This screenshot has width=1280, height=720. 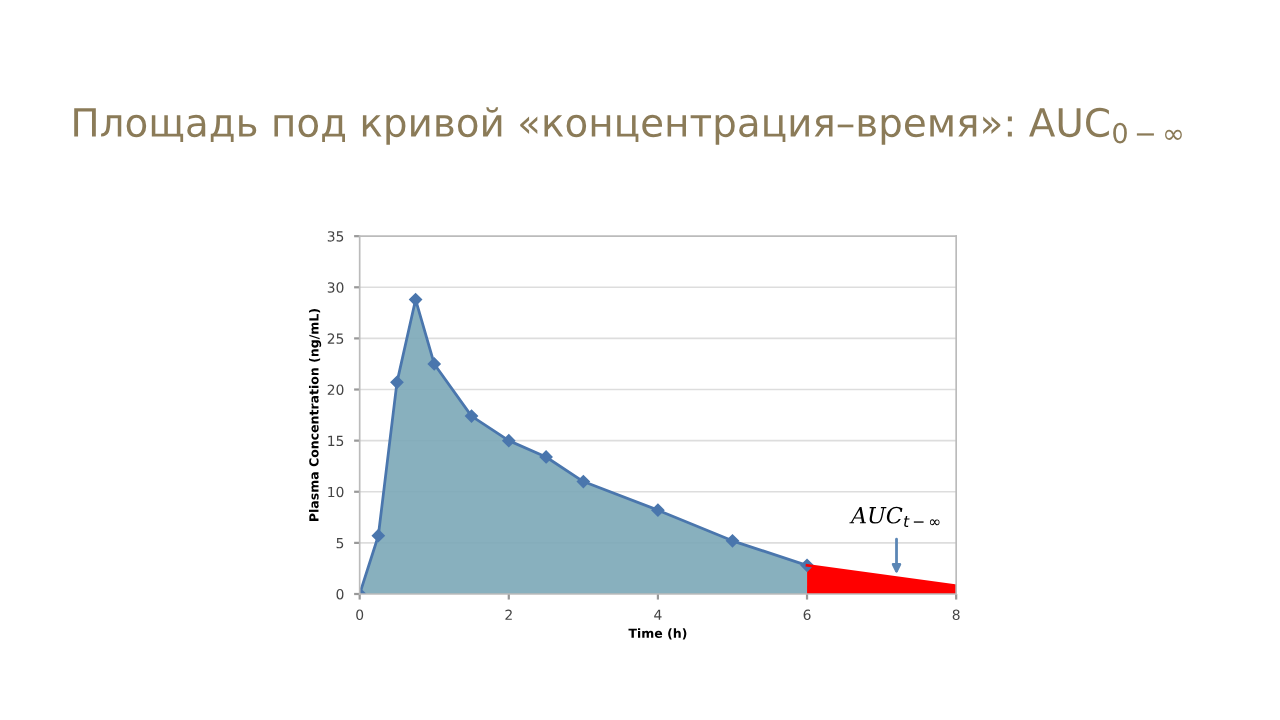 What do you see at coordinates (628, 126) in the screenshot?
I see `chart-title: Площадь под кривой «концентрация–время»: AUC$_{0−∞}$` at bounding box center [628, 126].